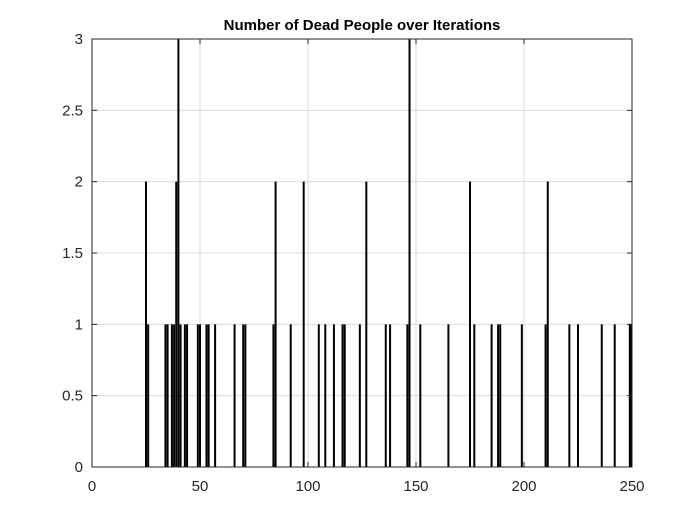 The width and height of the screenshot is (700, 525). I want to click on y-tick-label: 1.5, so click(72, 253).